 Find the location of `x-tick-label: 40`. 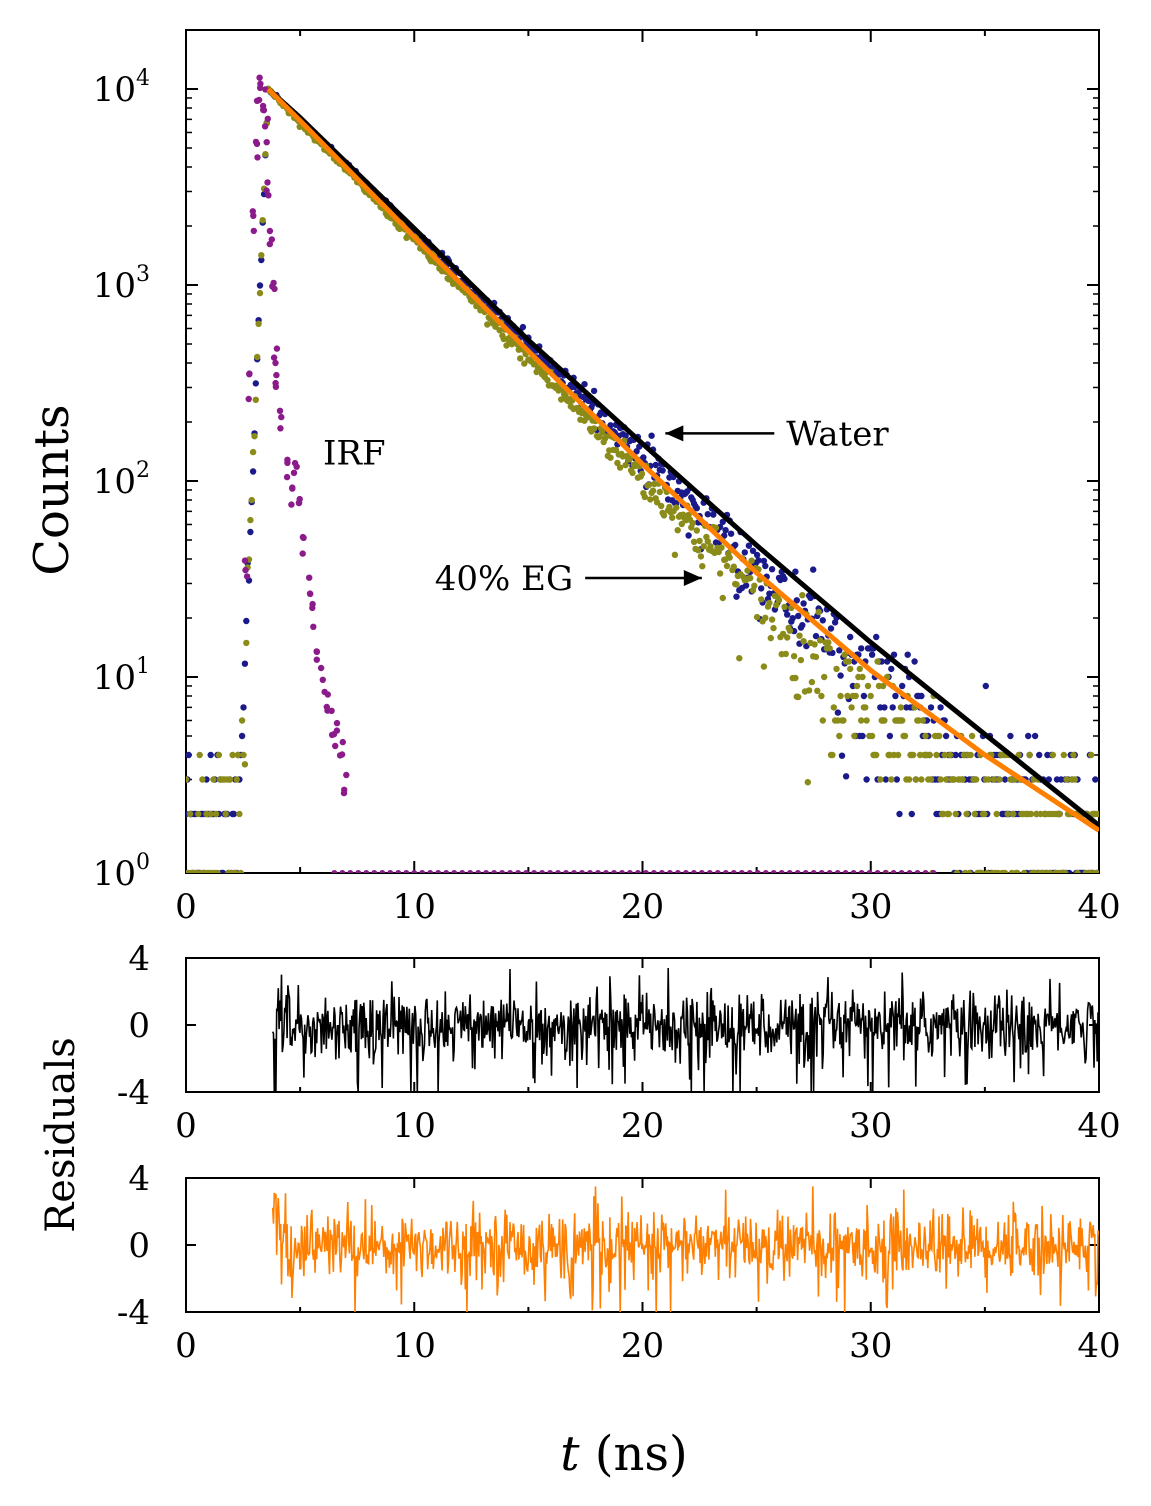

x-tick-label: 40 is located at coordinates (1098, 1346).